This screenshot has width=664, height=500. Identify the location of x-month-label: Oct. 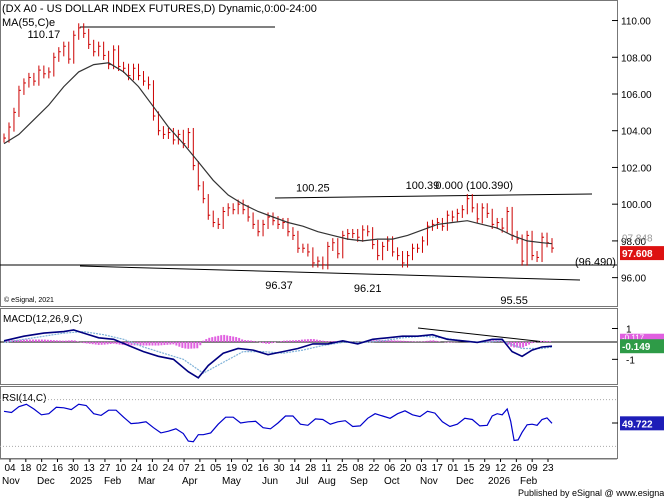
(392, 481).